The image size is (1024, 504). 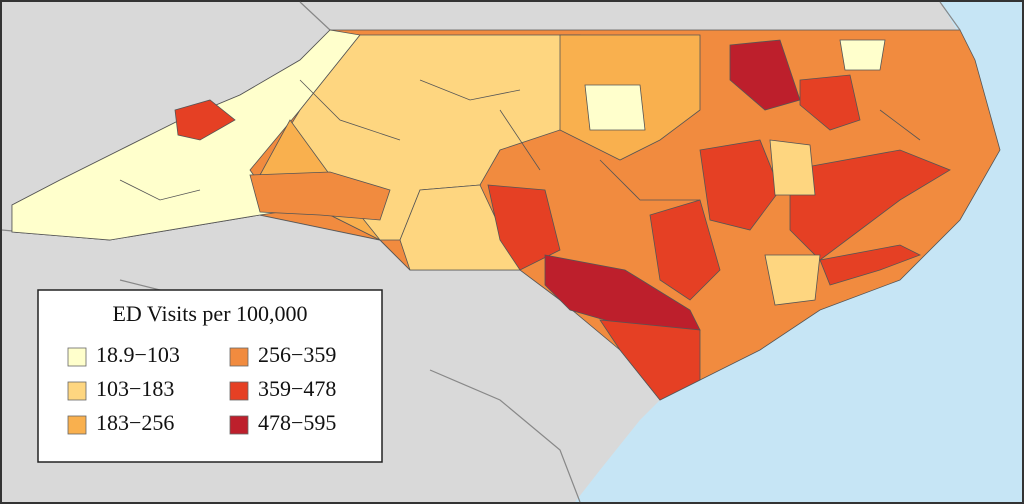 I want to click on legend-label: 183−256, so click(x=135, y=422).